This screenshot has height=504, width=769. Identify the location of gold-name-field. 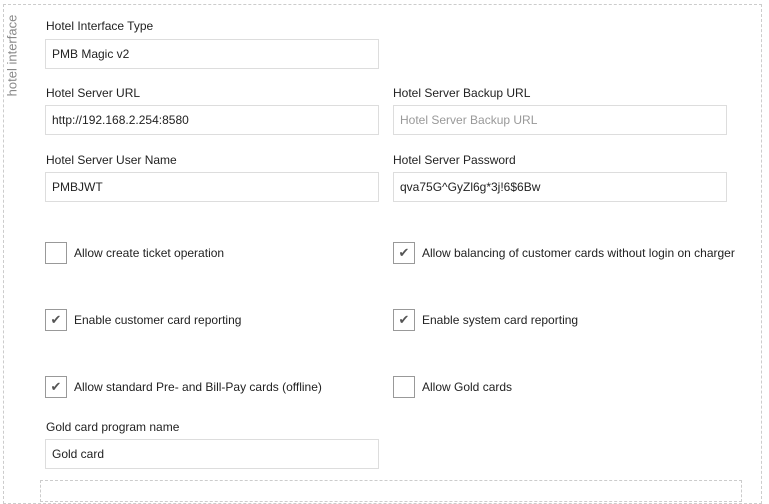
(212, 454).